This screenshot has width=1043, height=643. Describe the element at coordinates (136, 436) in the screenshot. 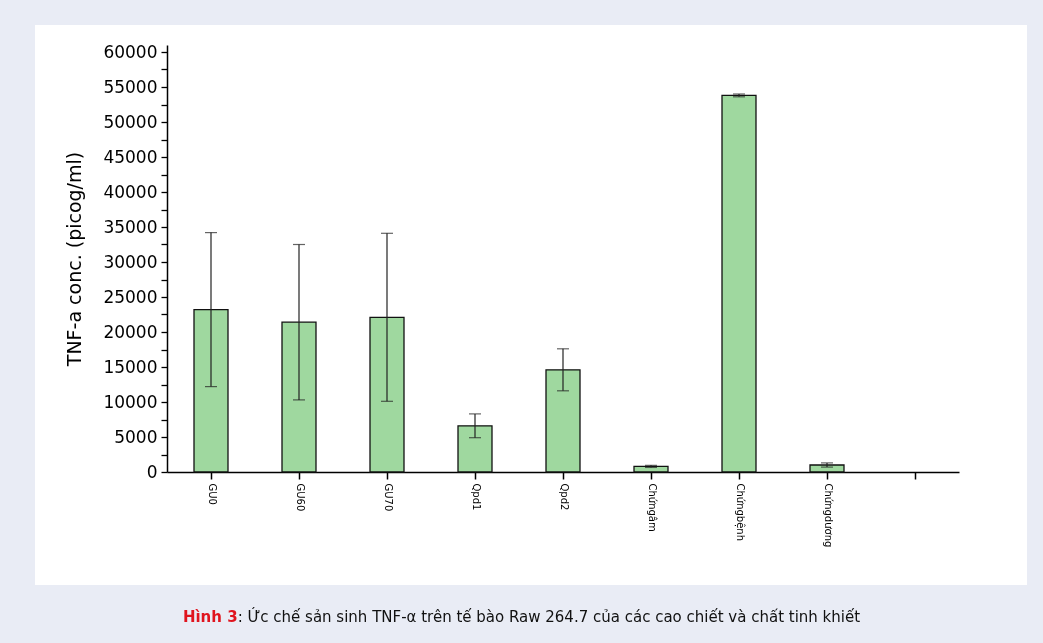

I see `y-tick-label: 5000` at that location.